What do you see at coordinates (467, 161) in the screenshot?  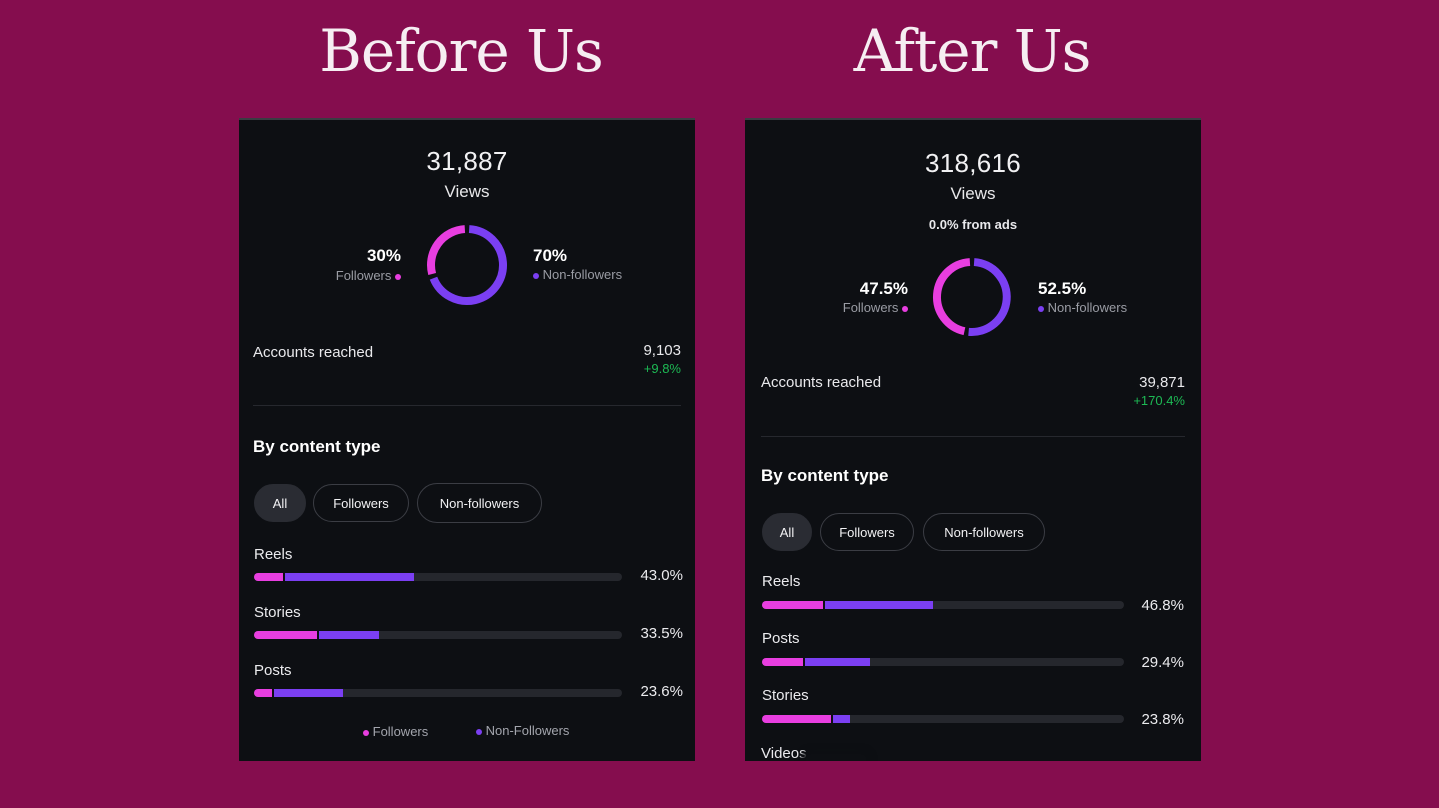 I see `views-count: 31,887` at bounding box center [467, 161].